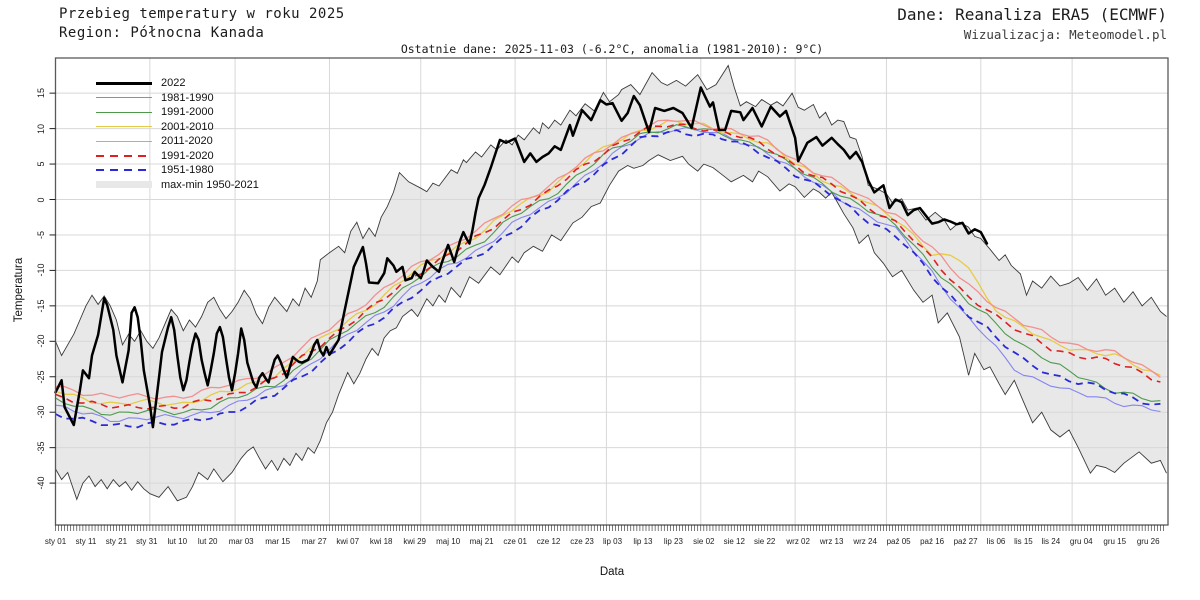 The height and width of the screenshot is (600, 1200). I want to click on x-tick-label: lis 15, so click(1023, 541).